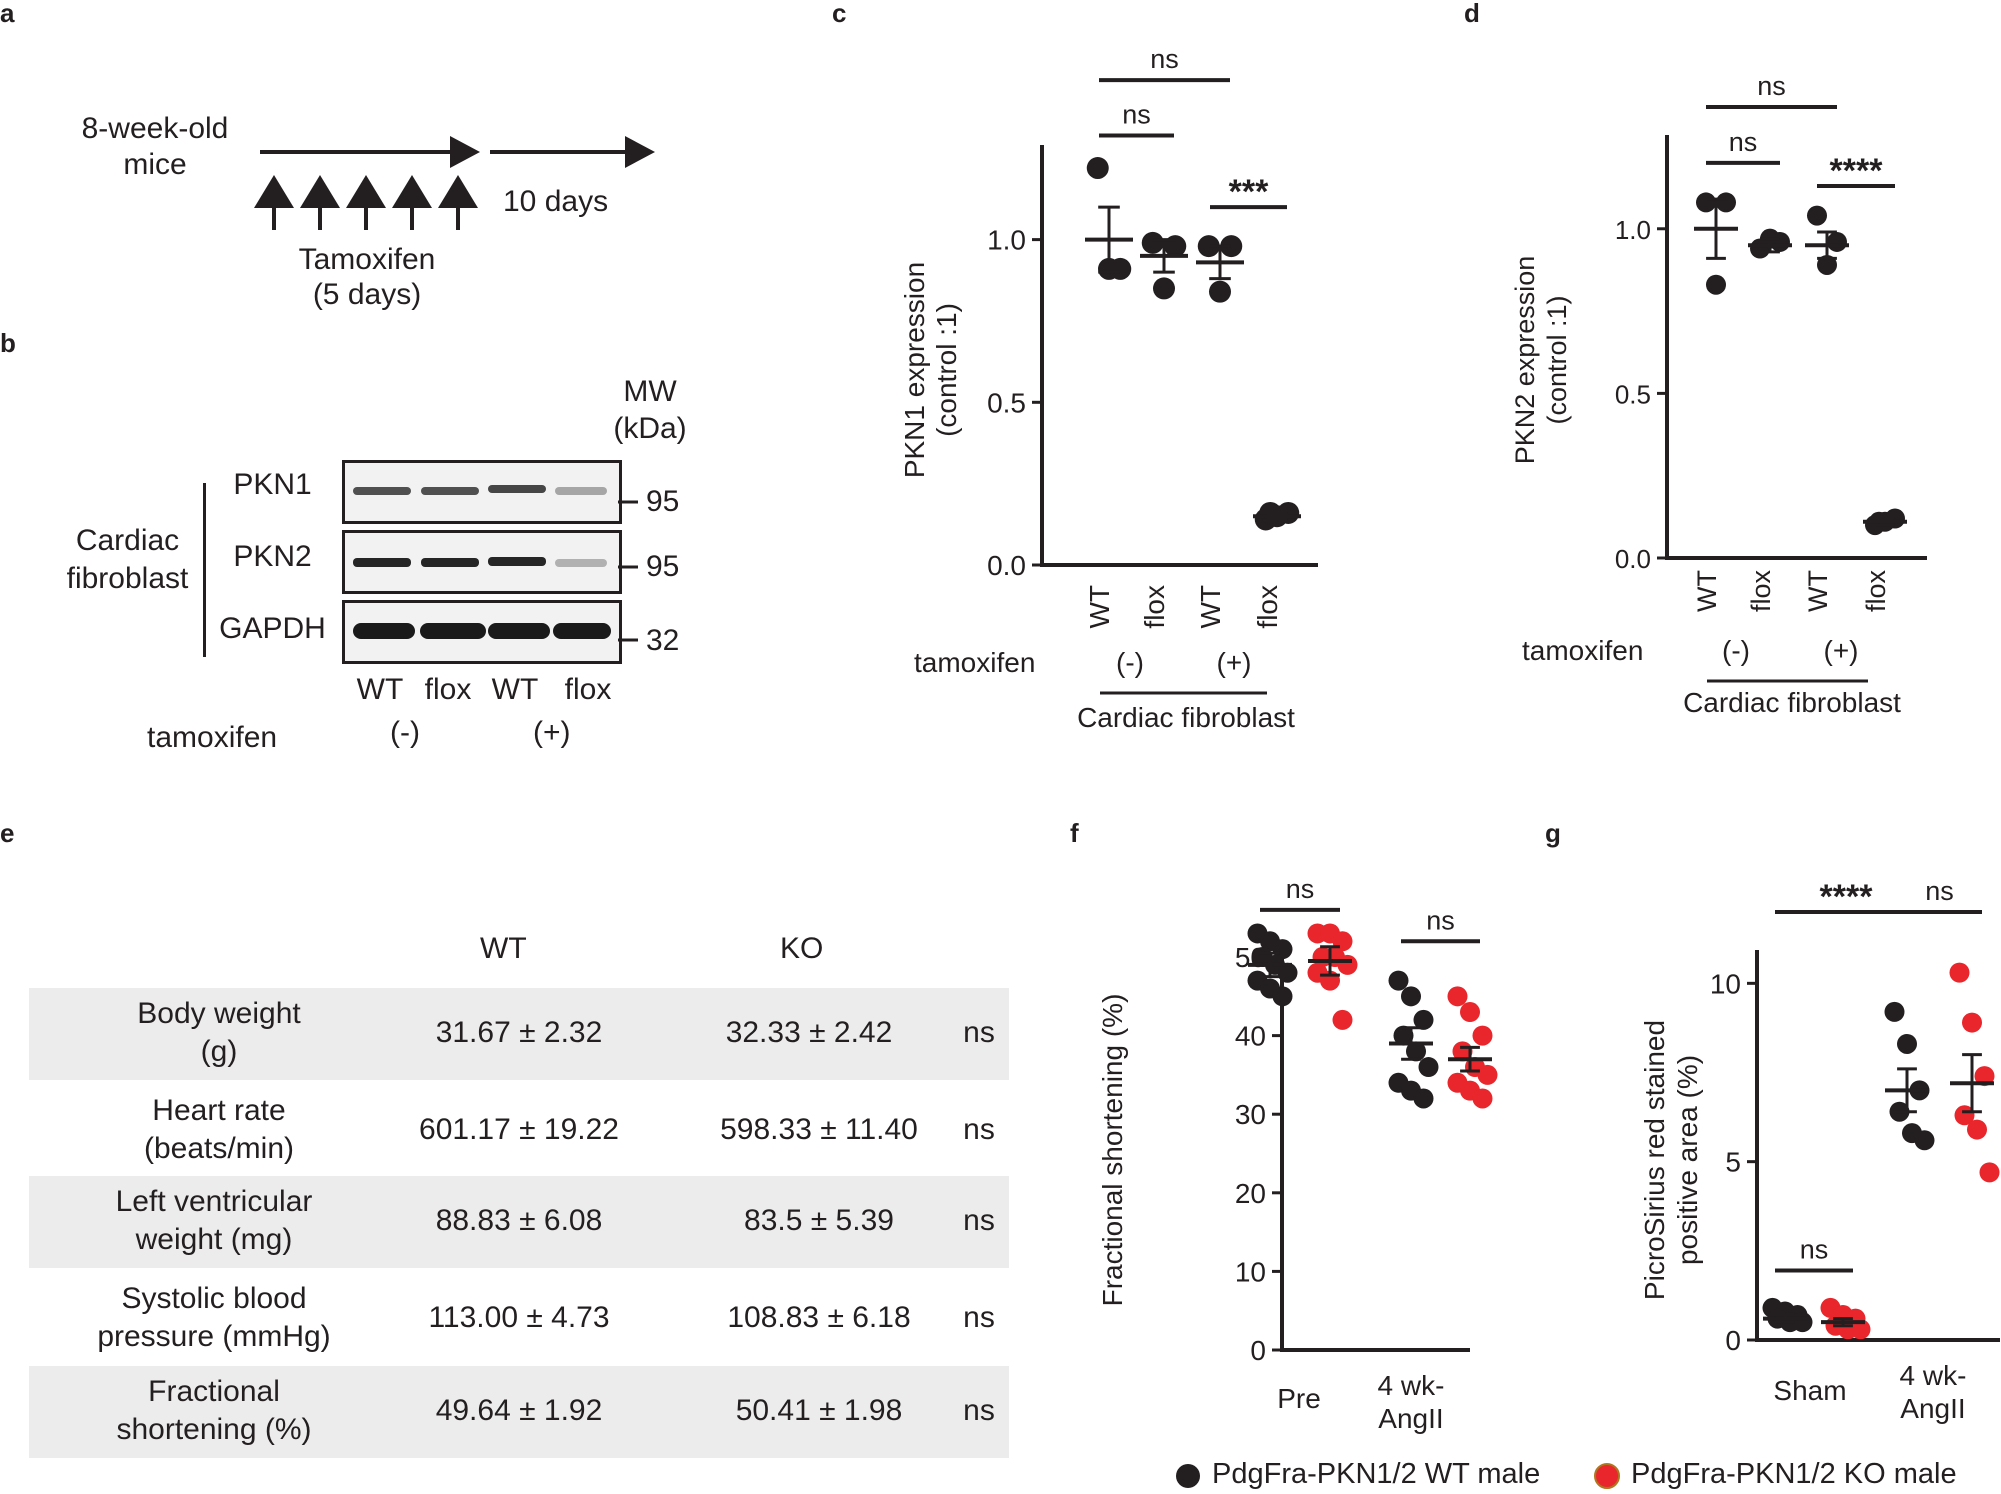  Describe the element at coordinates (588, 689) in the screenshot. I see `lane-label-4: flox` at that location.